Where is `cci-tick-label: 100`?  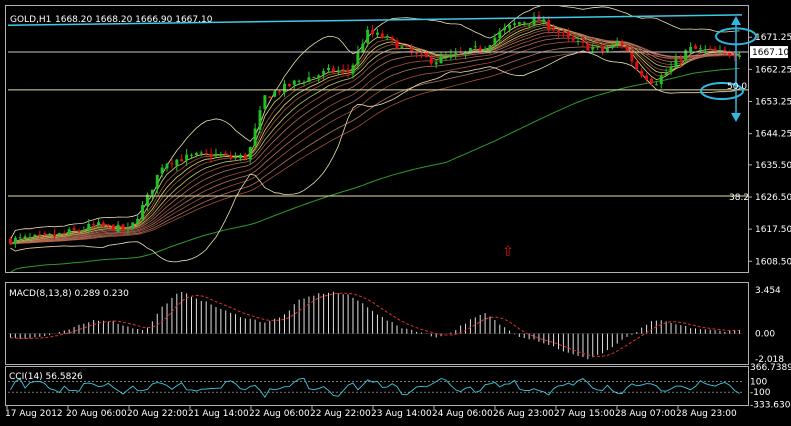 cci-tick-label: 100 is located at coordinates (758, 382).